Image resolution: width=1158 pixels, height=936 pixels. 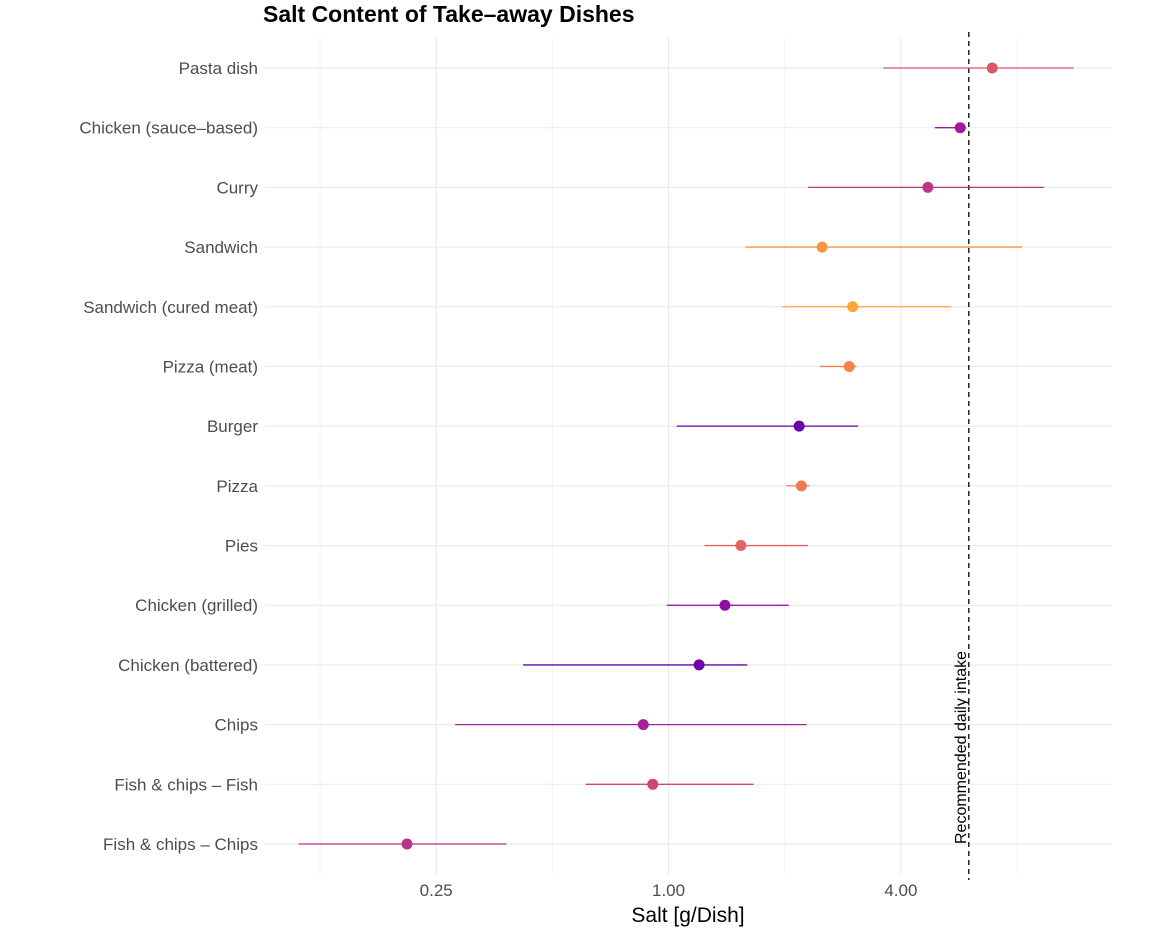 What do you see at coordinates (168, 128) in the screenshot?
I see `y-tick-label: Chicken (sauce–based)` at bounding box center [168, 128].